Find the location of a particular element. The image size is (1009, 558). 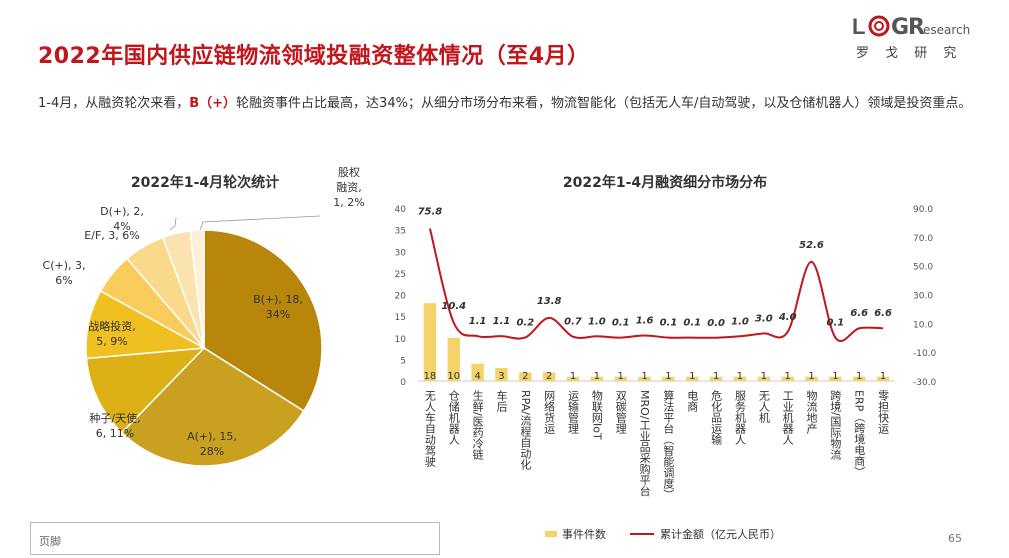

left-axis-tick: 5 is located at coordinates (403, 361).